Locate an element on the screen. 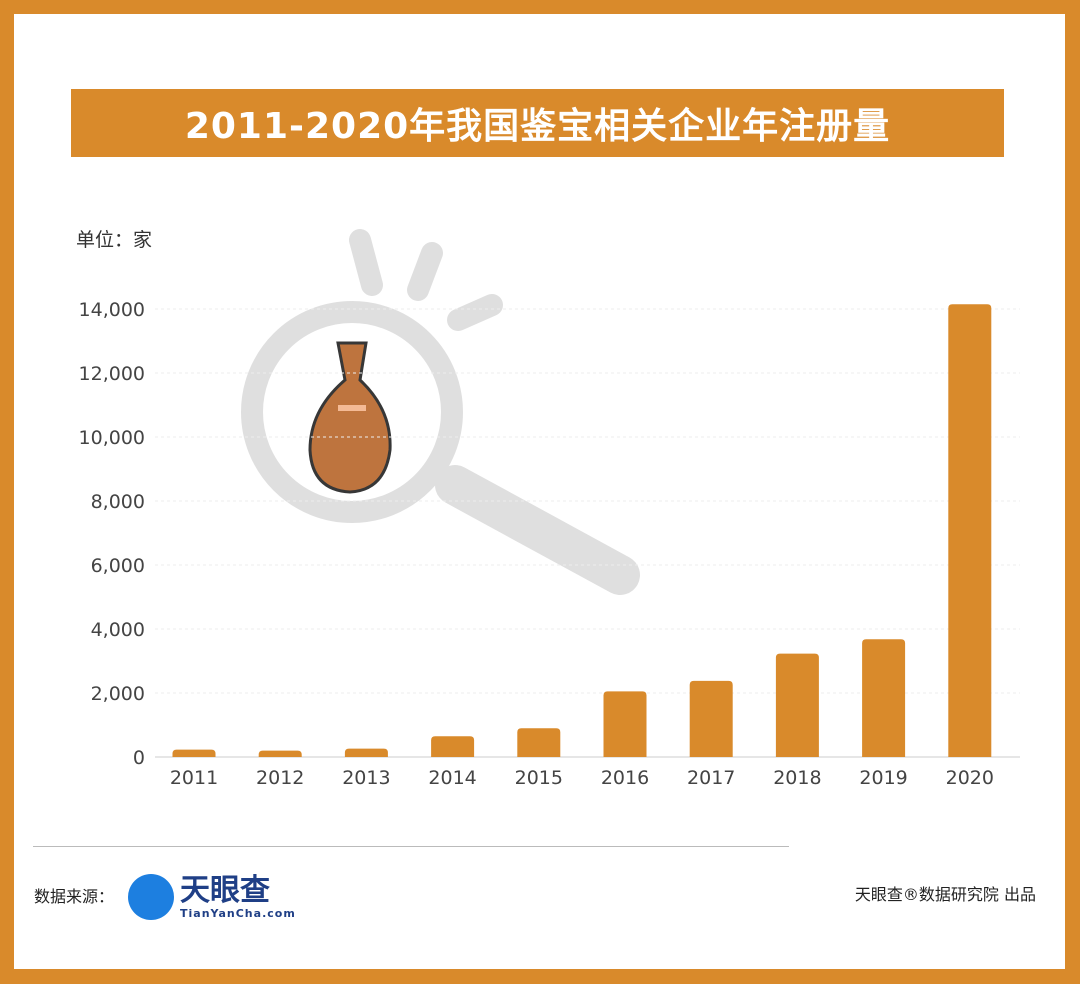 This screenshot has height=984, width=1080. x-tick-label: 2019 is located at coordinates (883, 778).